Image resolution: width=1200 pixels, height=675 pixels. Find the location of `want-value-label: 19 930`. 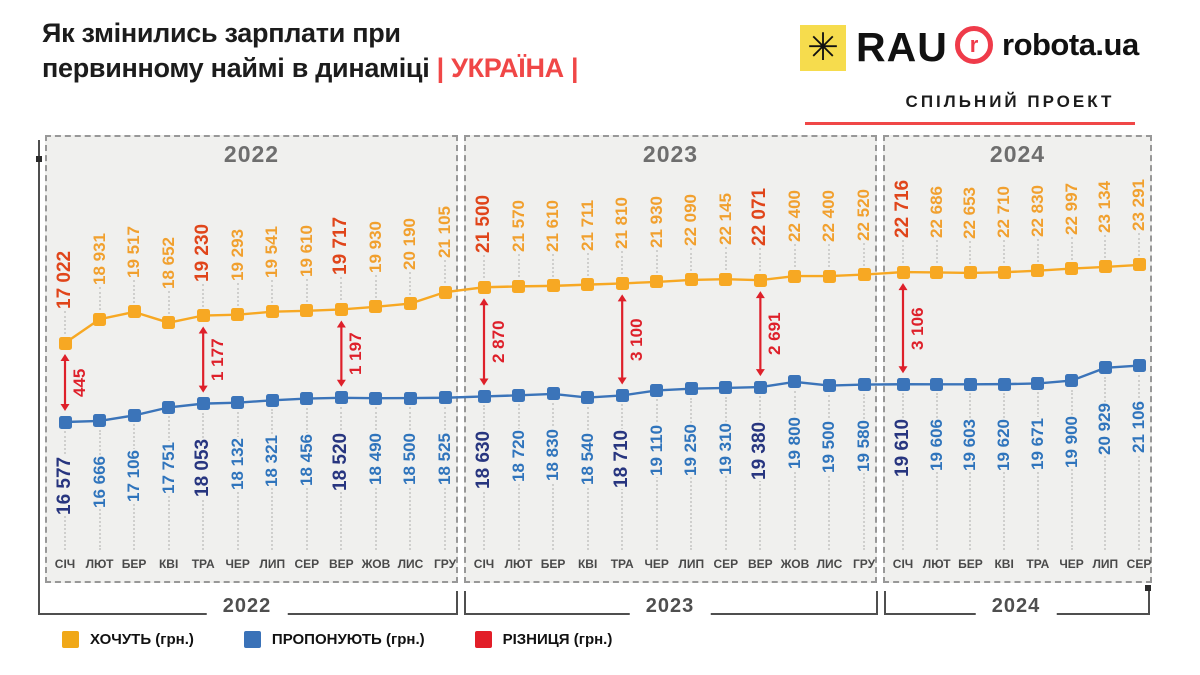

want-value-label: 19 930 is located at coordinates (375, 246).